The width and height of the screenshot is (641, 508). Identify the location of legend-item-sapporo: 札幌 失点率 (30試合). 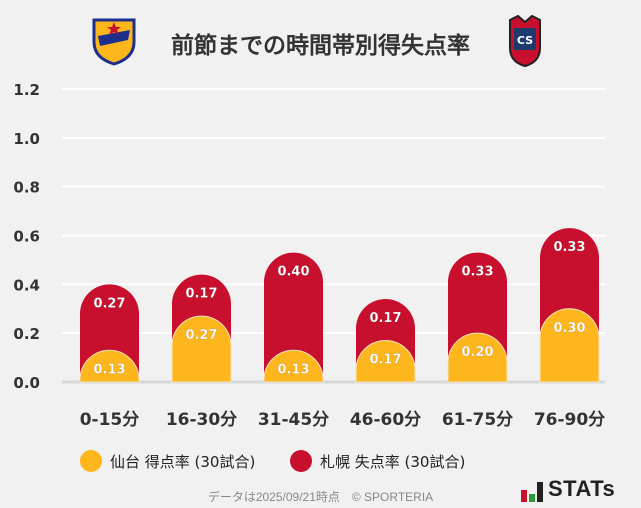
(377, 461).